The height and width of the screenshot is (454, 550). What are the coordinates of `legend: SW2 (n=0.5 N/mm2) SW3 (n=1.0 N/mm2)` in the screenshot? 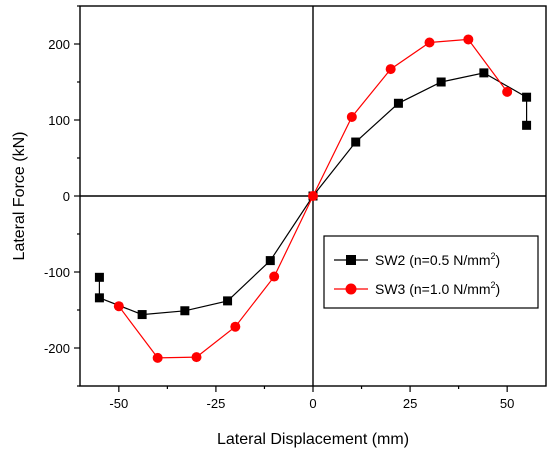 It's located at (431, 272).